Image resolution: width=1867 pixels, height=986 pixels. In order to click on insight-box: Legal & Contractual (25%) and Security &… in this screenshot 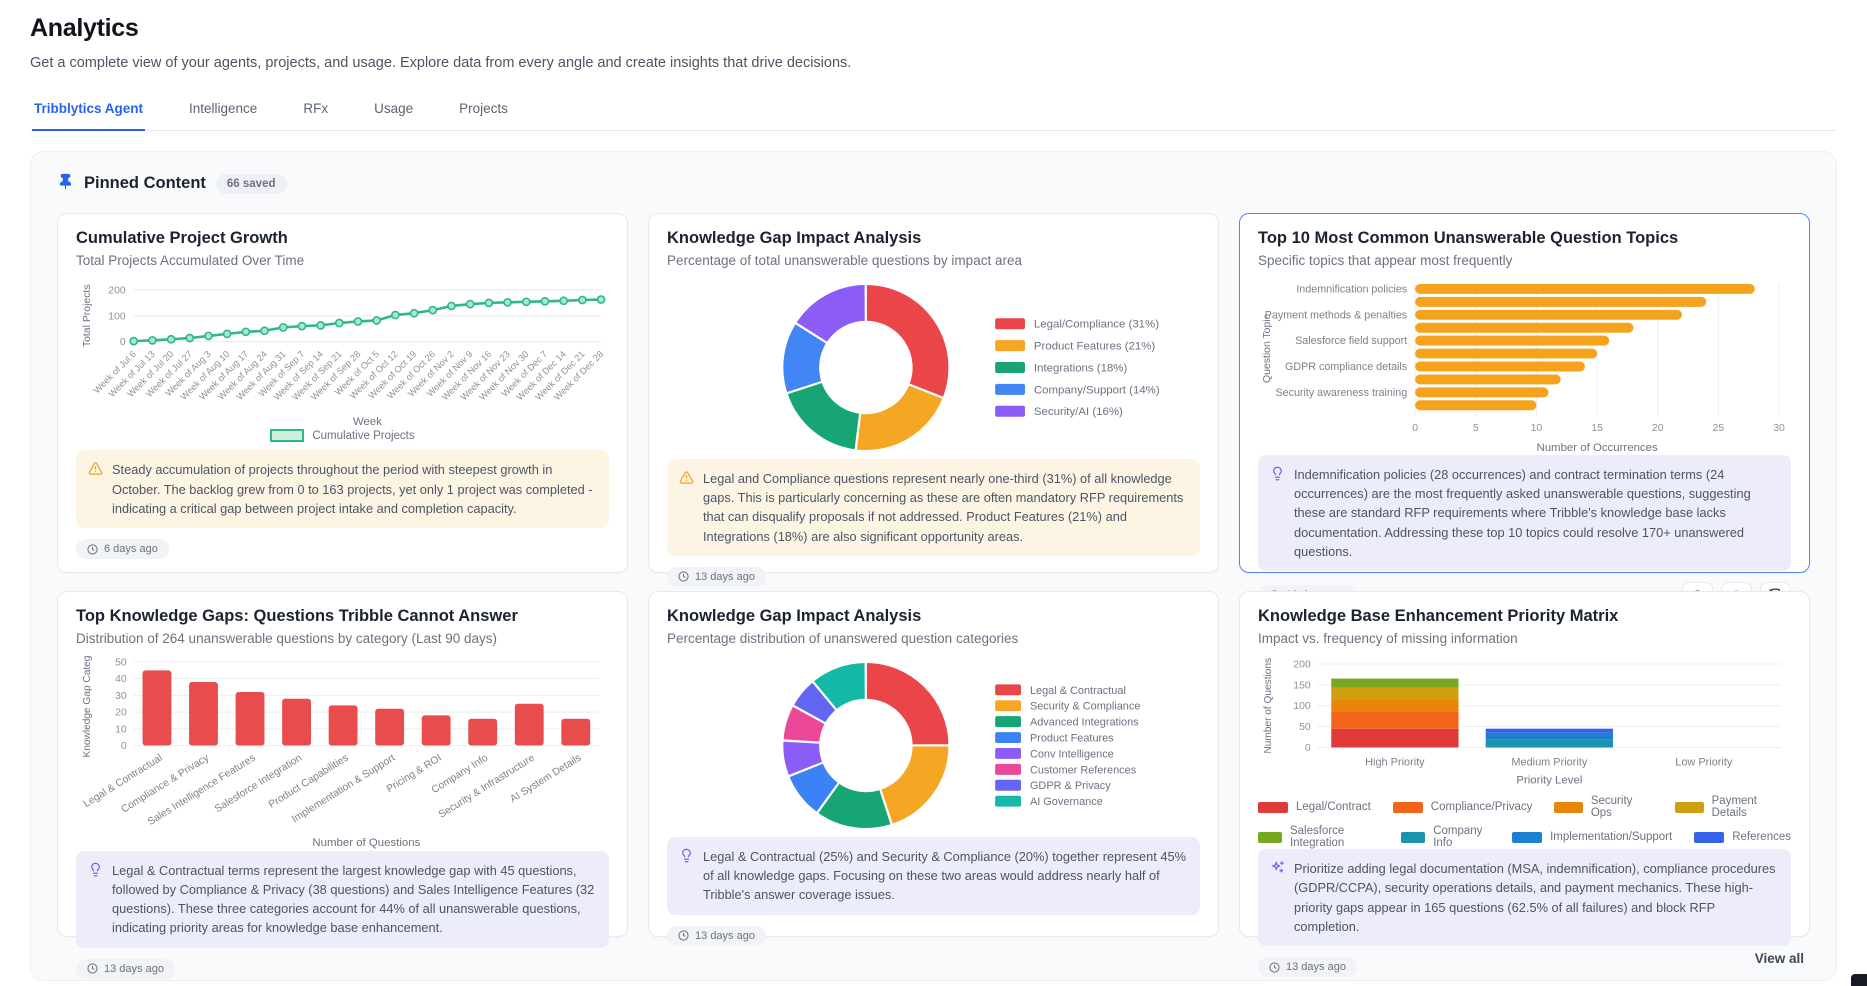, I will do `click(933, 875)`.